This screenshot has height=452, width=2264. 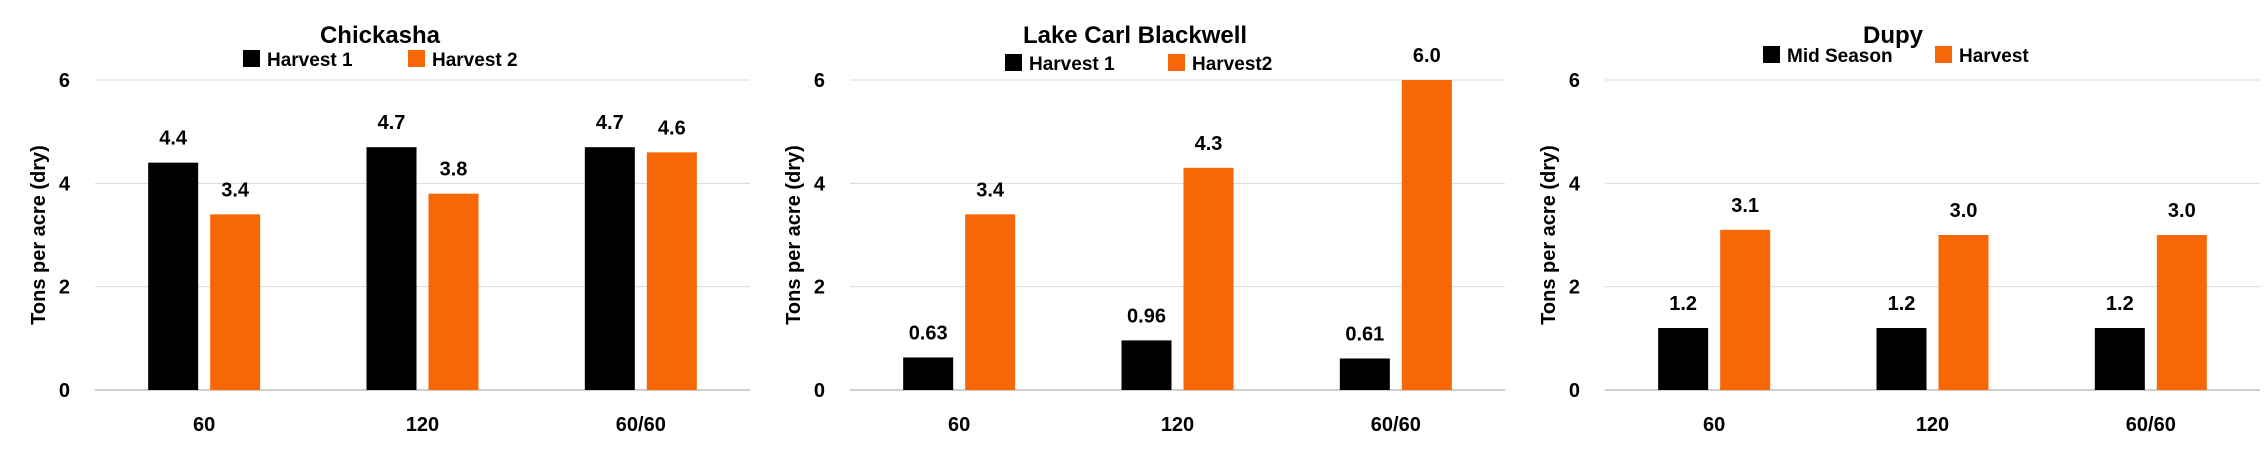 What do you see at coordinates (1427, 56) in the screenshot?
I see `data-label: 6.0` at bounding box center [1427, 56].